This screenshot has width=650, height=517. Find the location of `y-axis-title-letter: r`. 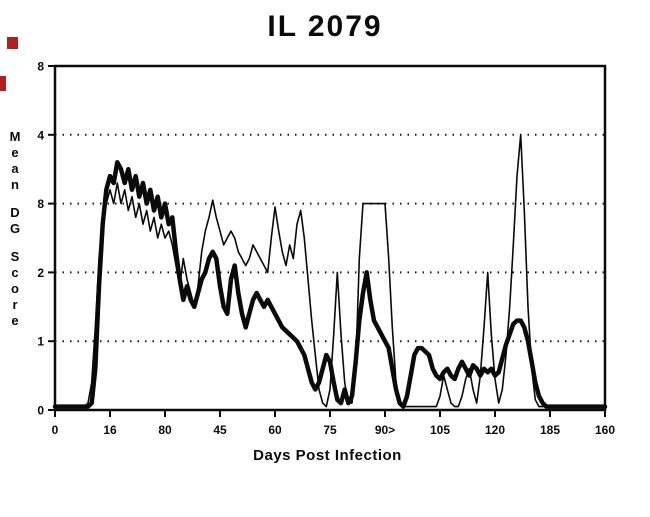

y-axis-title-letter: r is located at coordinates (15, 304).